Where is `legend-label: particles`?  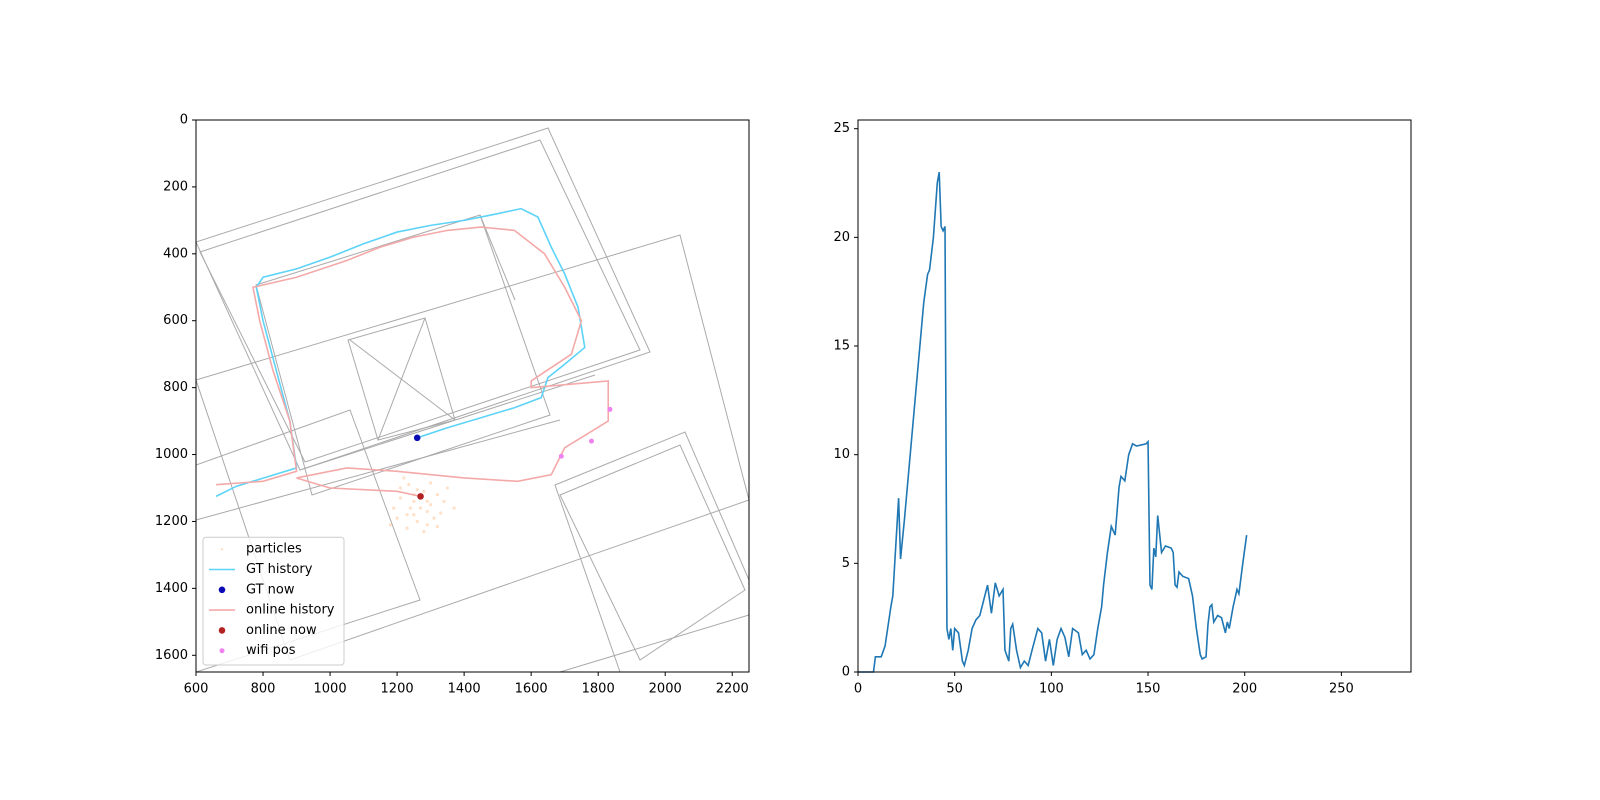
legend-label: particles is located at coordinates (274, 549).